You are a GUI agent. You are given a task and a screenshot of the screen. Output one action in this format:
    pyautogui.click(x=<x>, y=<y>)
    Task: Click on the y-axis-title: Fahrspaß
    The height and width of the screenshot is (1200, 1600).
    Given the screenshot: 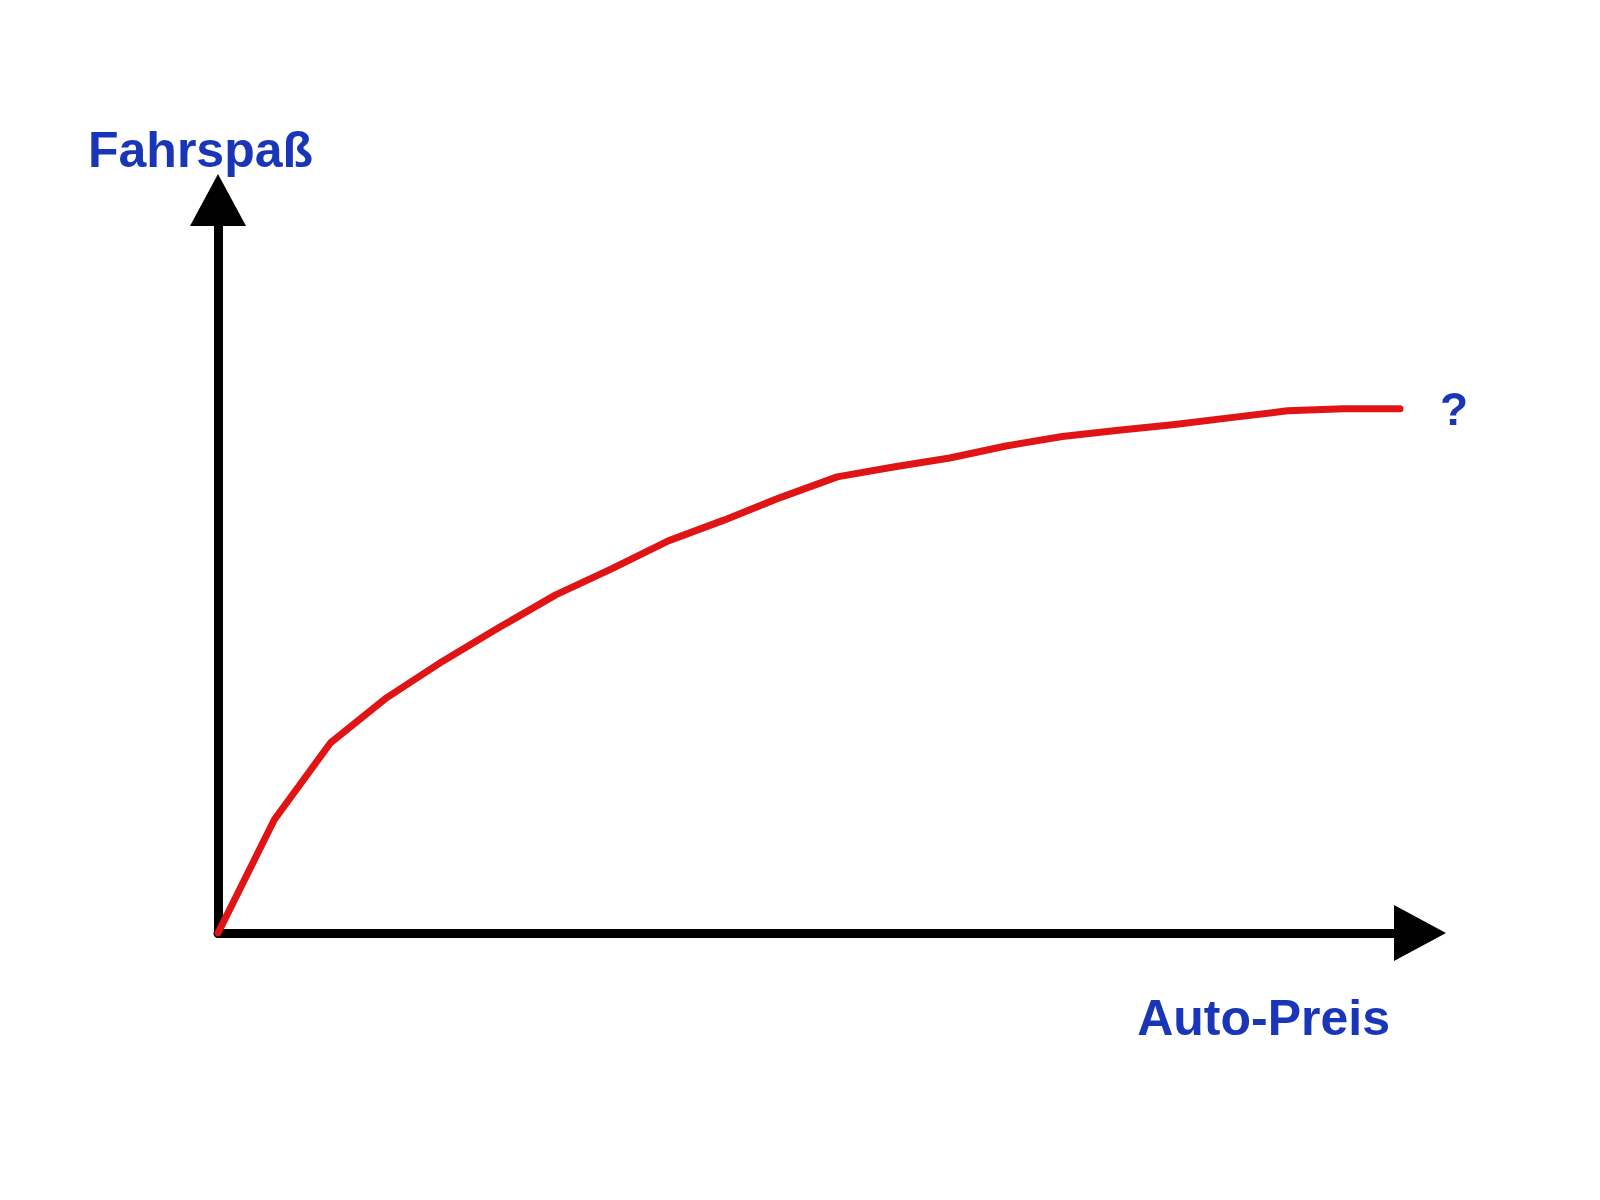 What is the action you would take?
    pyautogui.click(x=201, y=150)
    